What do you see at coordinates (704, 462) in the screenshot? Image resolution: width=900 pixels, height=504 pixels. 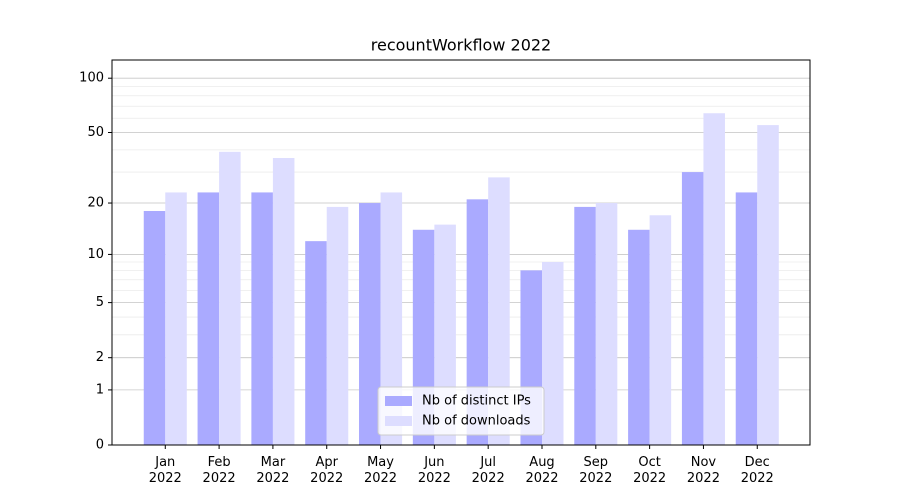 I see `x-tick-label-line: Nov` at bounding box center [704, 462].